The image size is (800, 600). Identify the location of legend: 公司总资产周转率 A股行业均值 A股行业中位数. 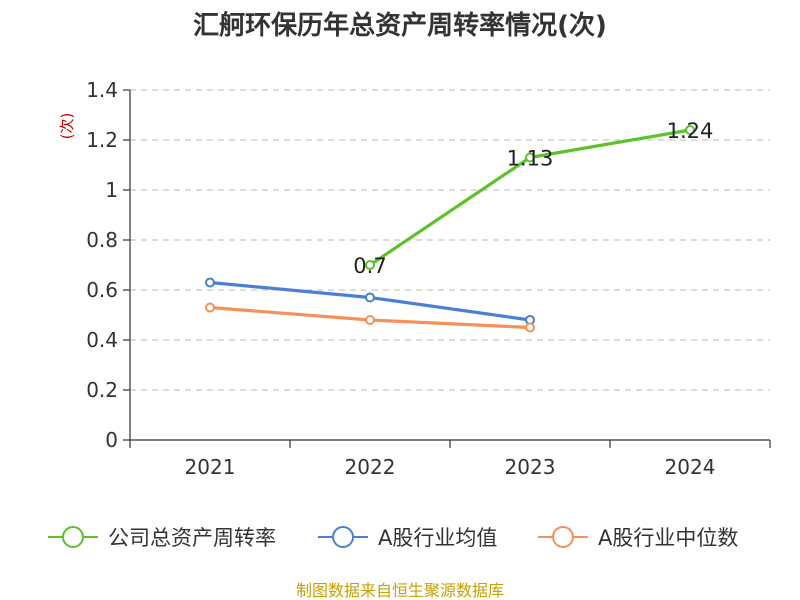
(393, 538).